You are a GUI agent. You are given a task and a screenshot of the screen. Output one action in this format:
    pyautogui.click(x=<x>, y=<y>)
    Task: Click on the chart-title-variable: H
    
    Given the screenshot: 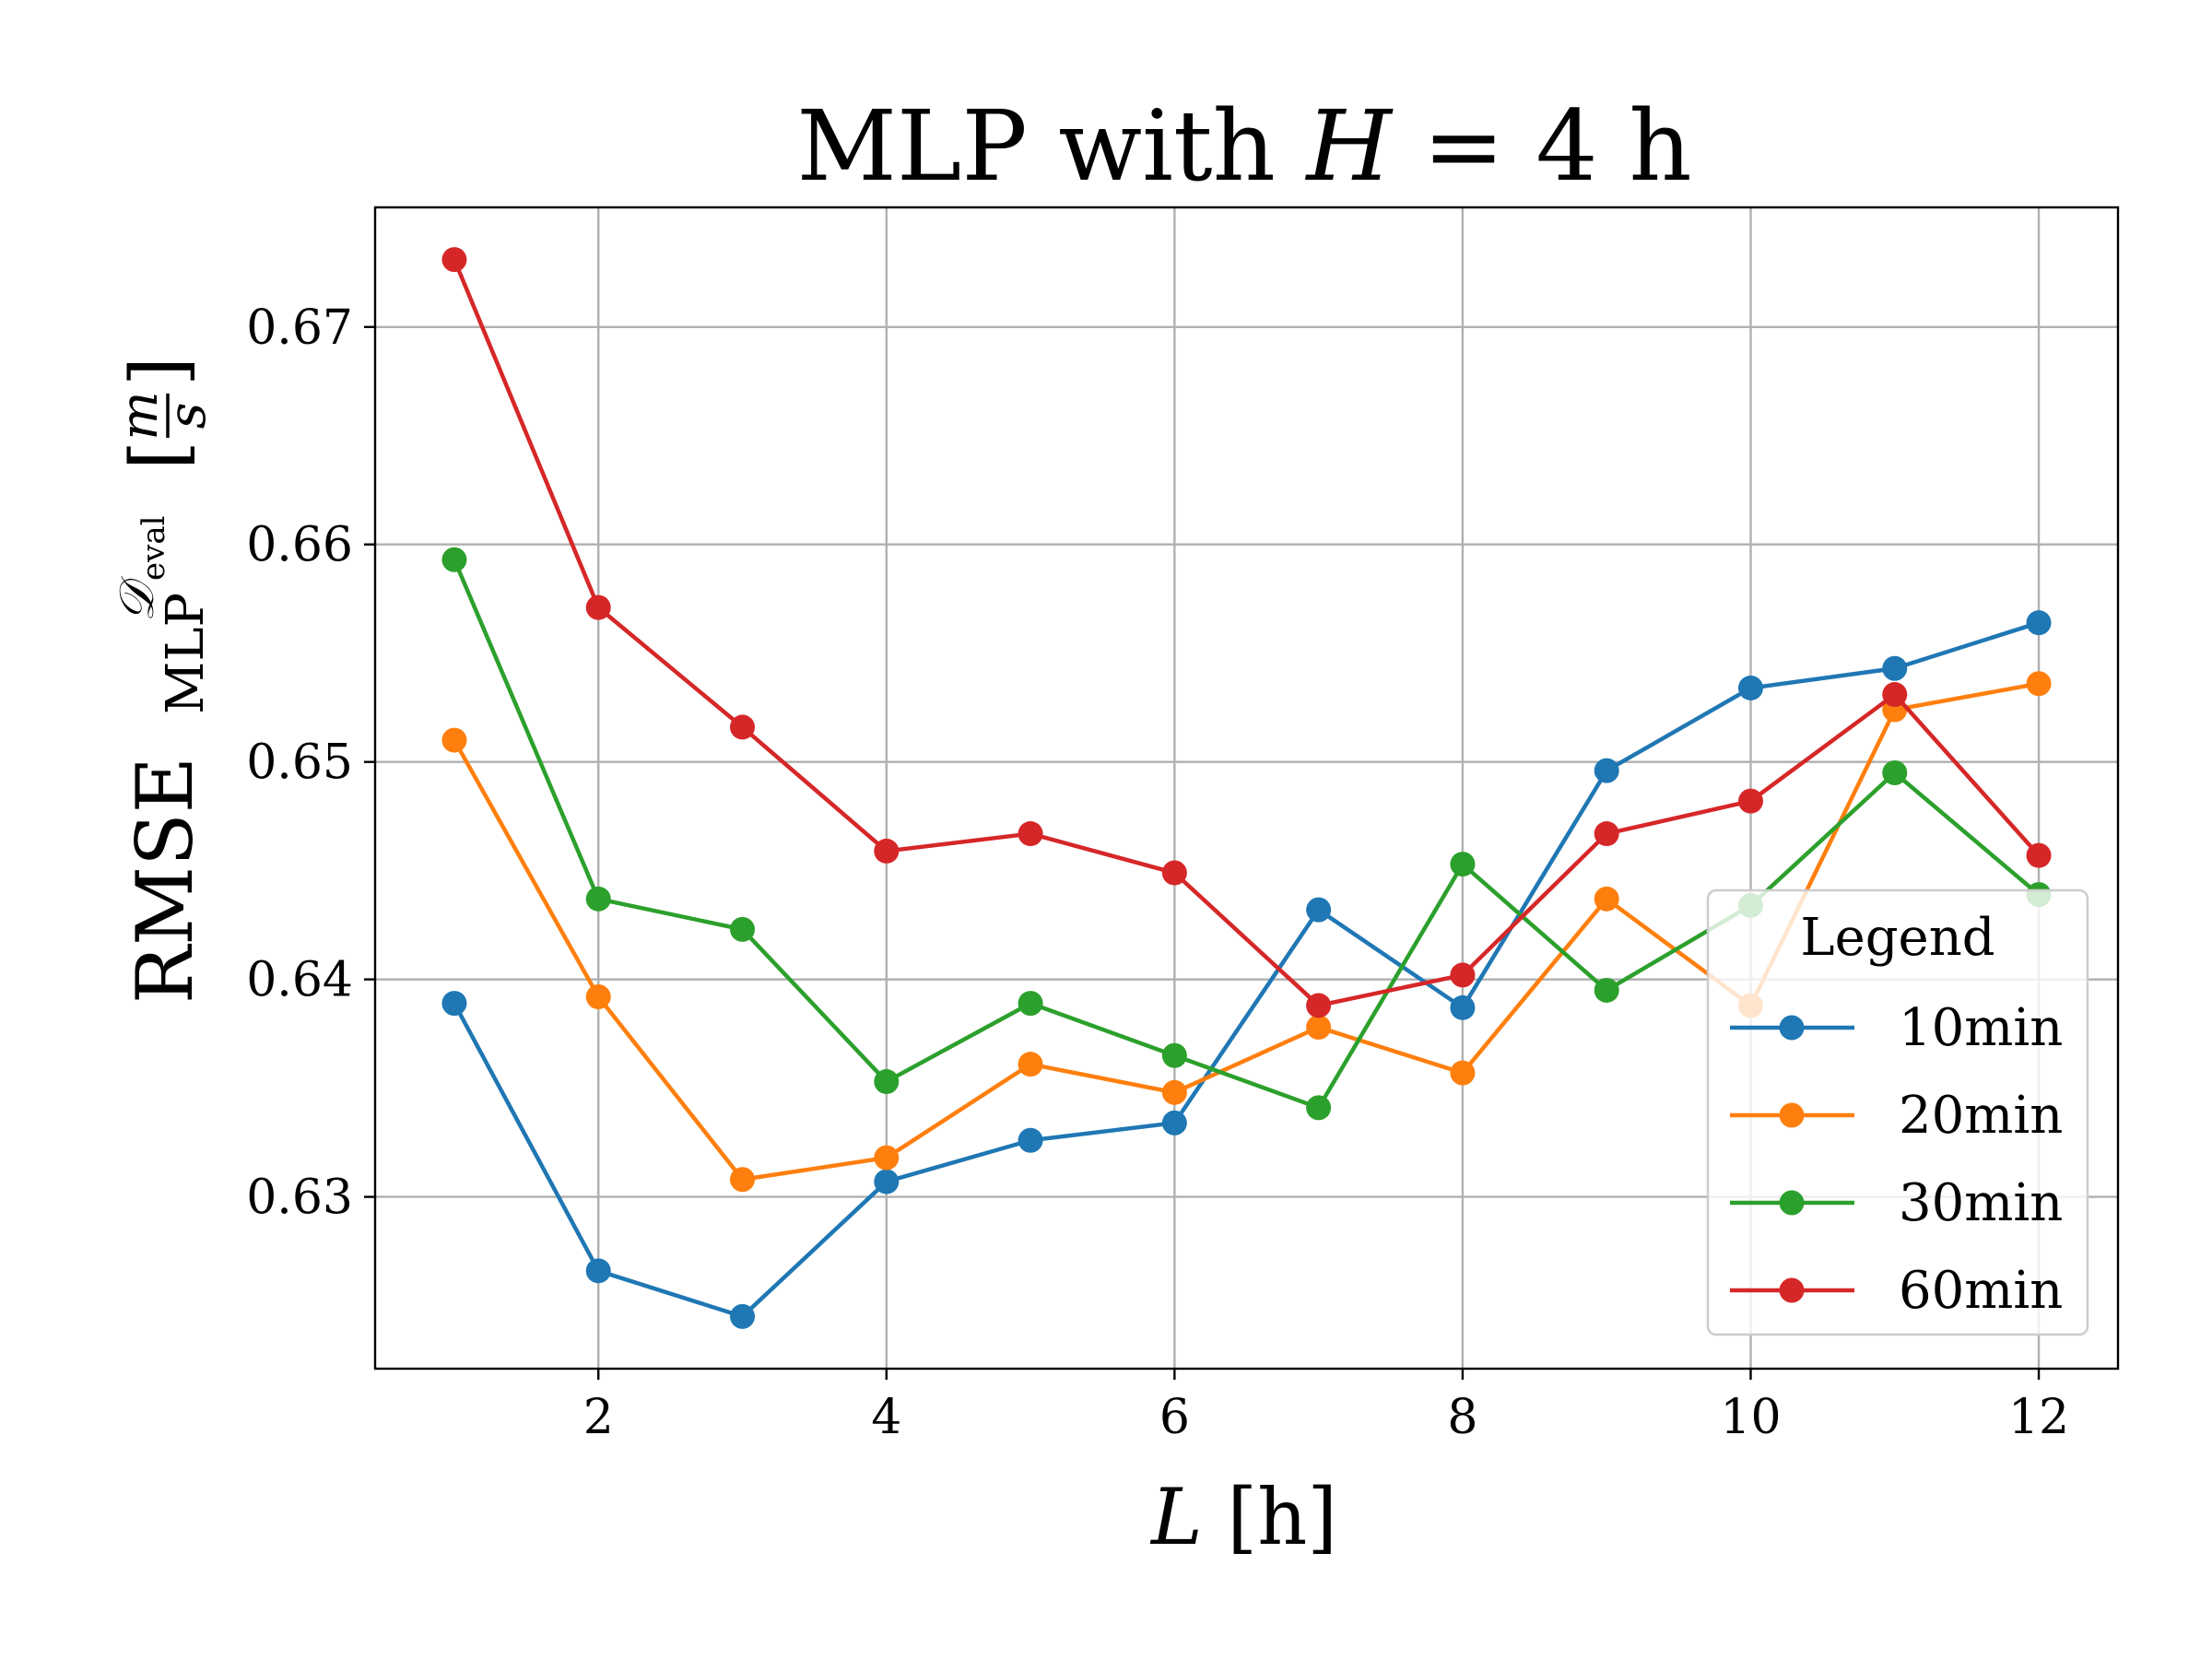 What is the action you would take?
    pyautogui.click(x=1349, y=146)
    